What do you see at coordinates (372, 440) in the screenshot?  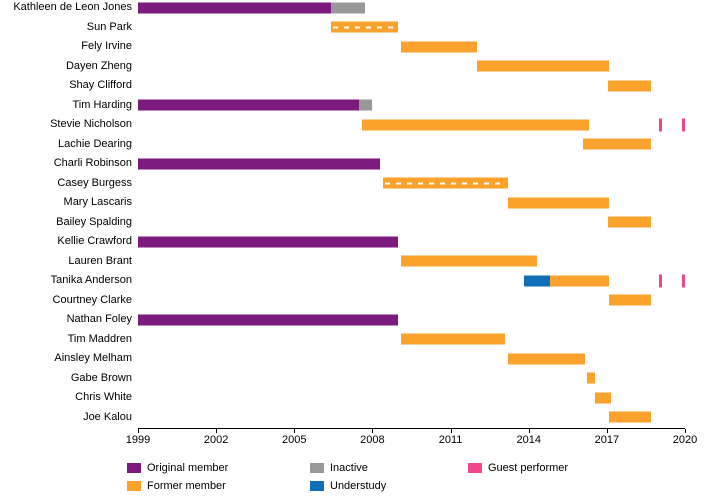 I see `axis-tick-label: 2008` at bounding box center [372, 440].